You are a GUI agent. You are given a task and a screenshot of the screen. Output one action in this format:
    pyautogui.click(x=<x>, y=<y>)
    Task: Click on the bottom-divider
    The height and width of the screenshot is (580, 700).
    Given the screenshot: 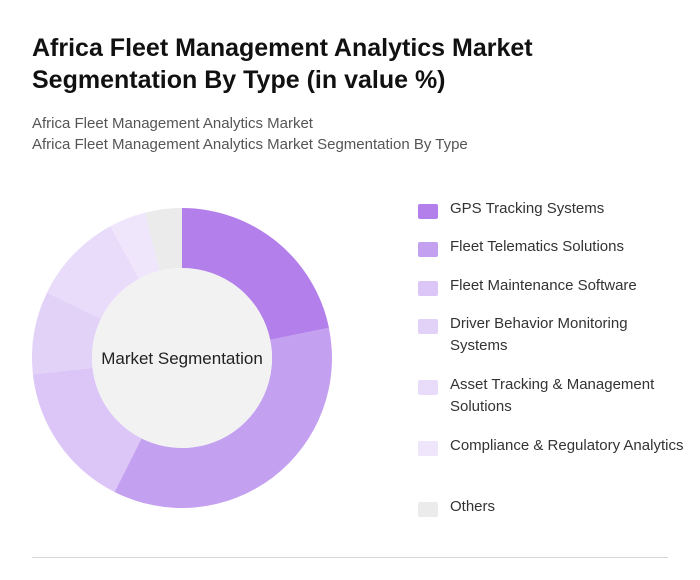 What is the action you would take?
    pyautogui.click(x=350, y=557)
    